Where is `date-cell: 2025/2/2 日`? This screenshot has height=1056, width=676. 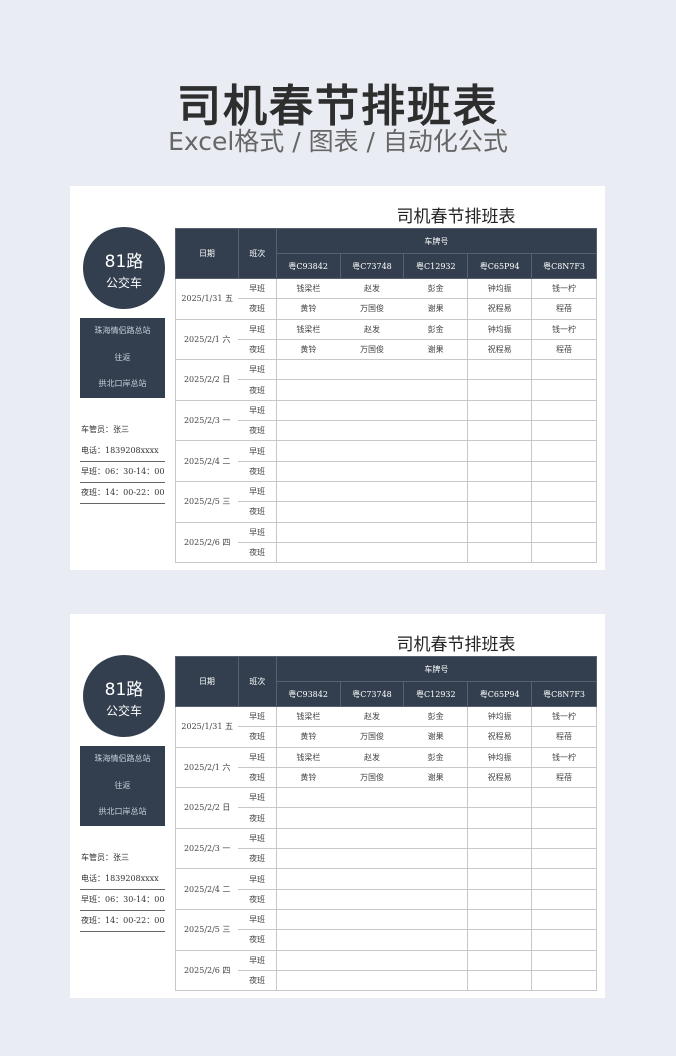 date-cell: 2025/2/2 日 is located at coordinates (207, 808).